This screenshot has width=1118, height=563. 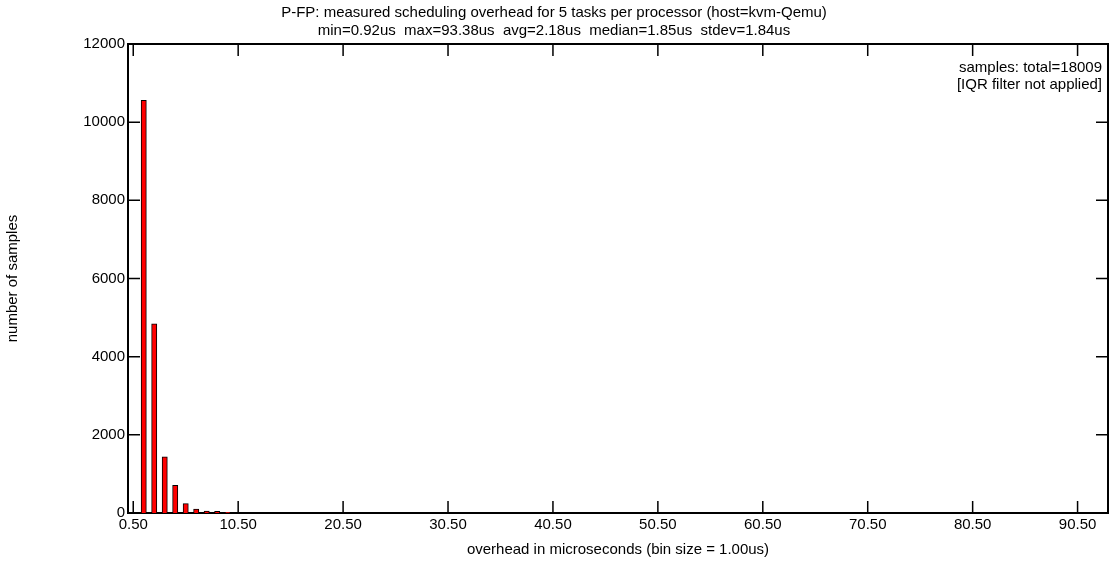 I want to click on x-tick-label: 30.50, so click(x=448, y=524).